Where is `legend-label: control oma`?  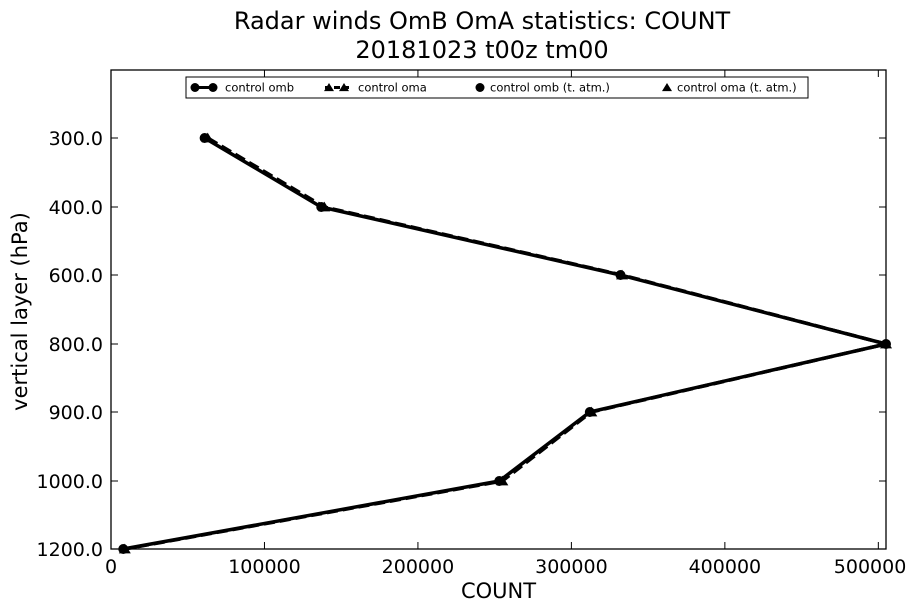
legend-label: control oma is located at coordinates (392, 88).